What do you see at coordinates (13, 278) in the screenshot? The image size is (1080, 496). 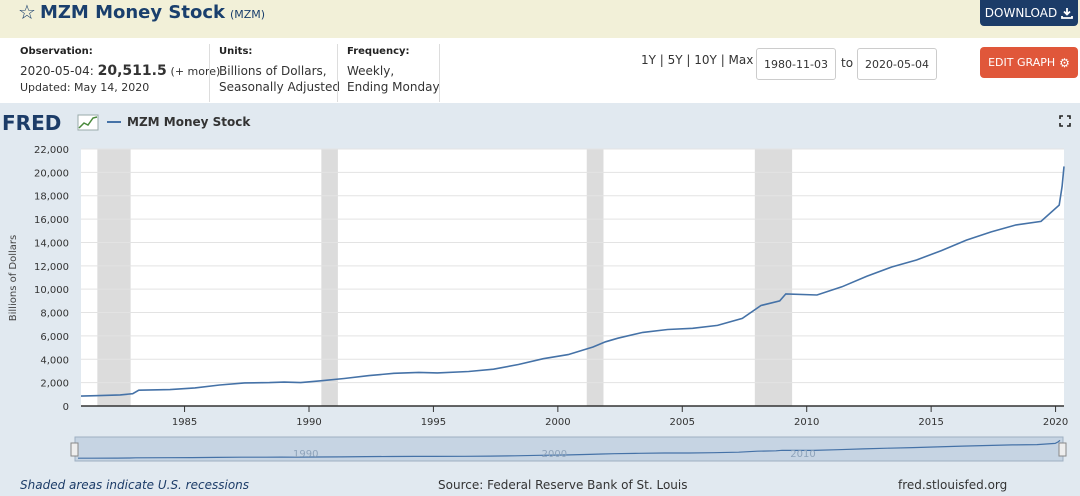 I see `y-axis-label: Billions of Dollars` at bounding box center [13, 278].